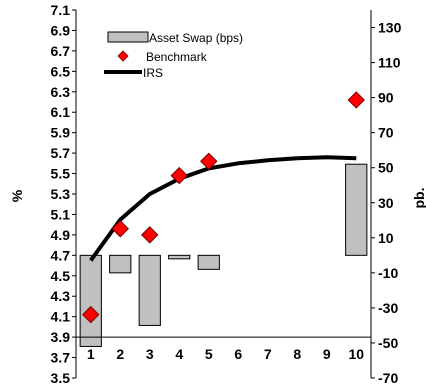 The image size is (426, 387). Describe the element at coordinates (61, 10) in the screenshot. I see `y-tick-label-left: 7.1` at that location.